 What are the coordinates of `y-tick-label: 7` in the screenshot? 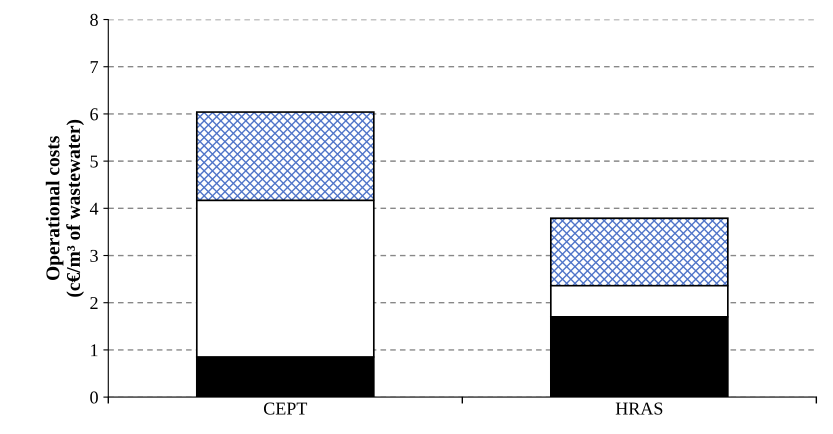 It's located at (94, 67).